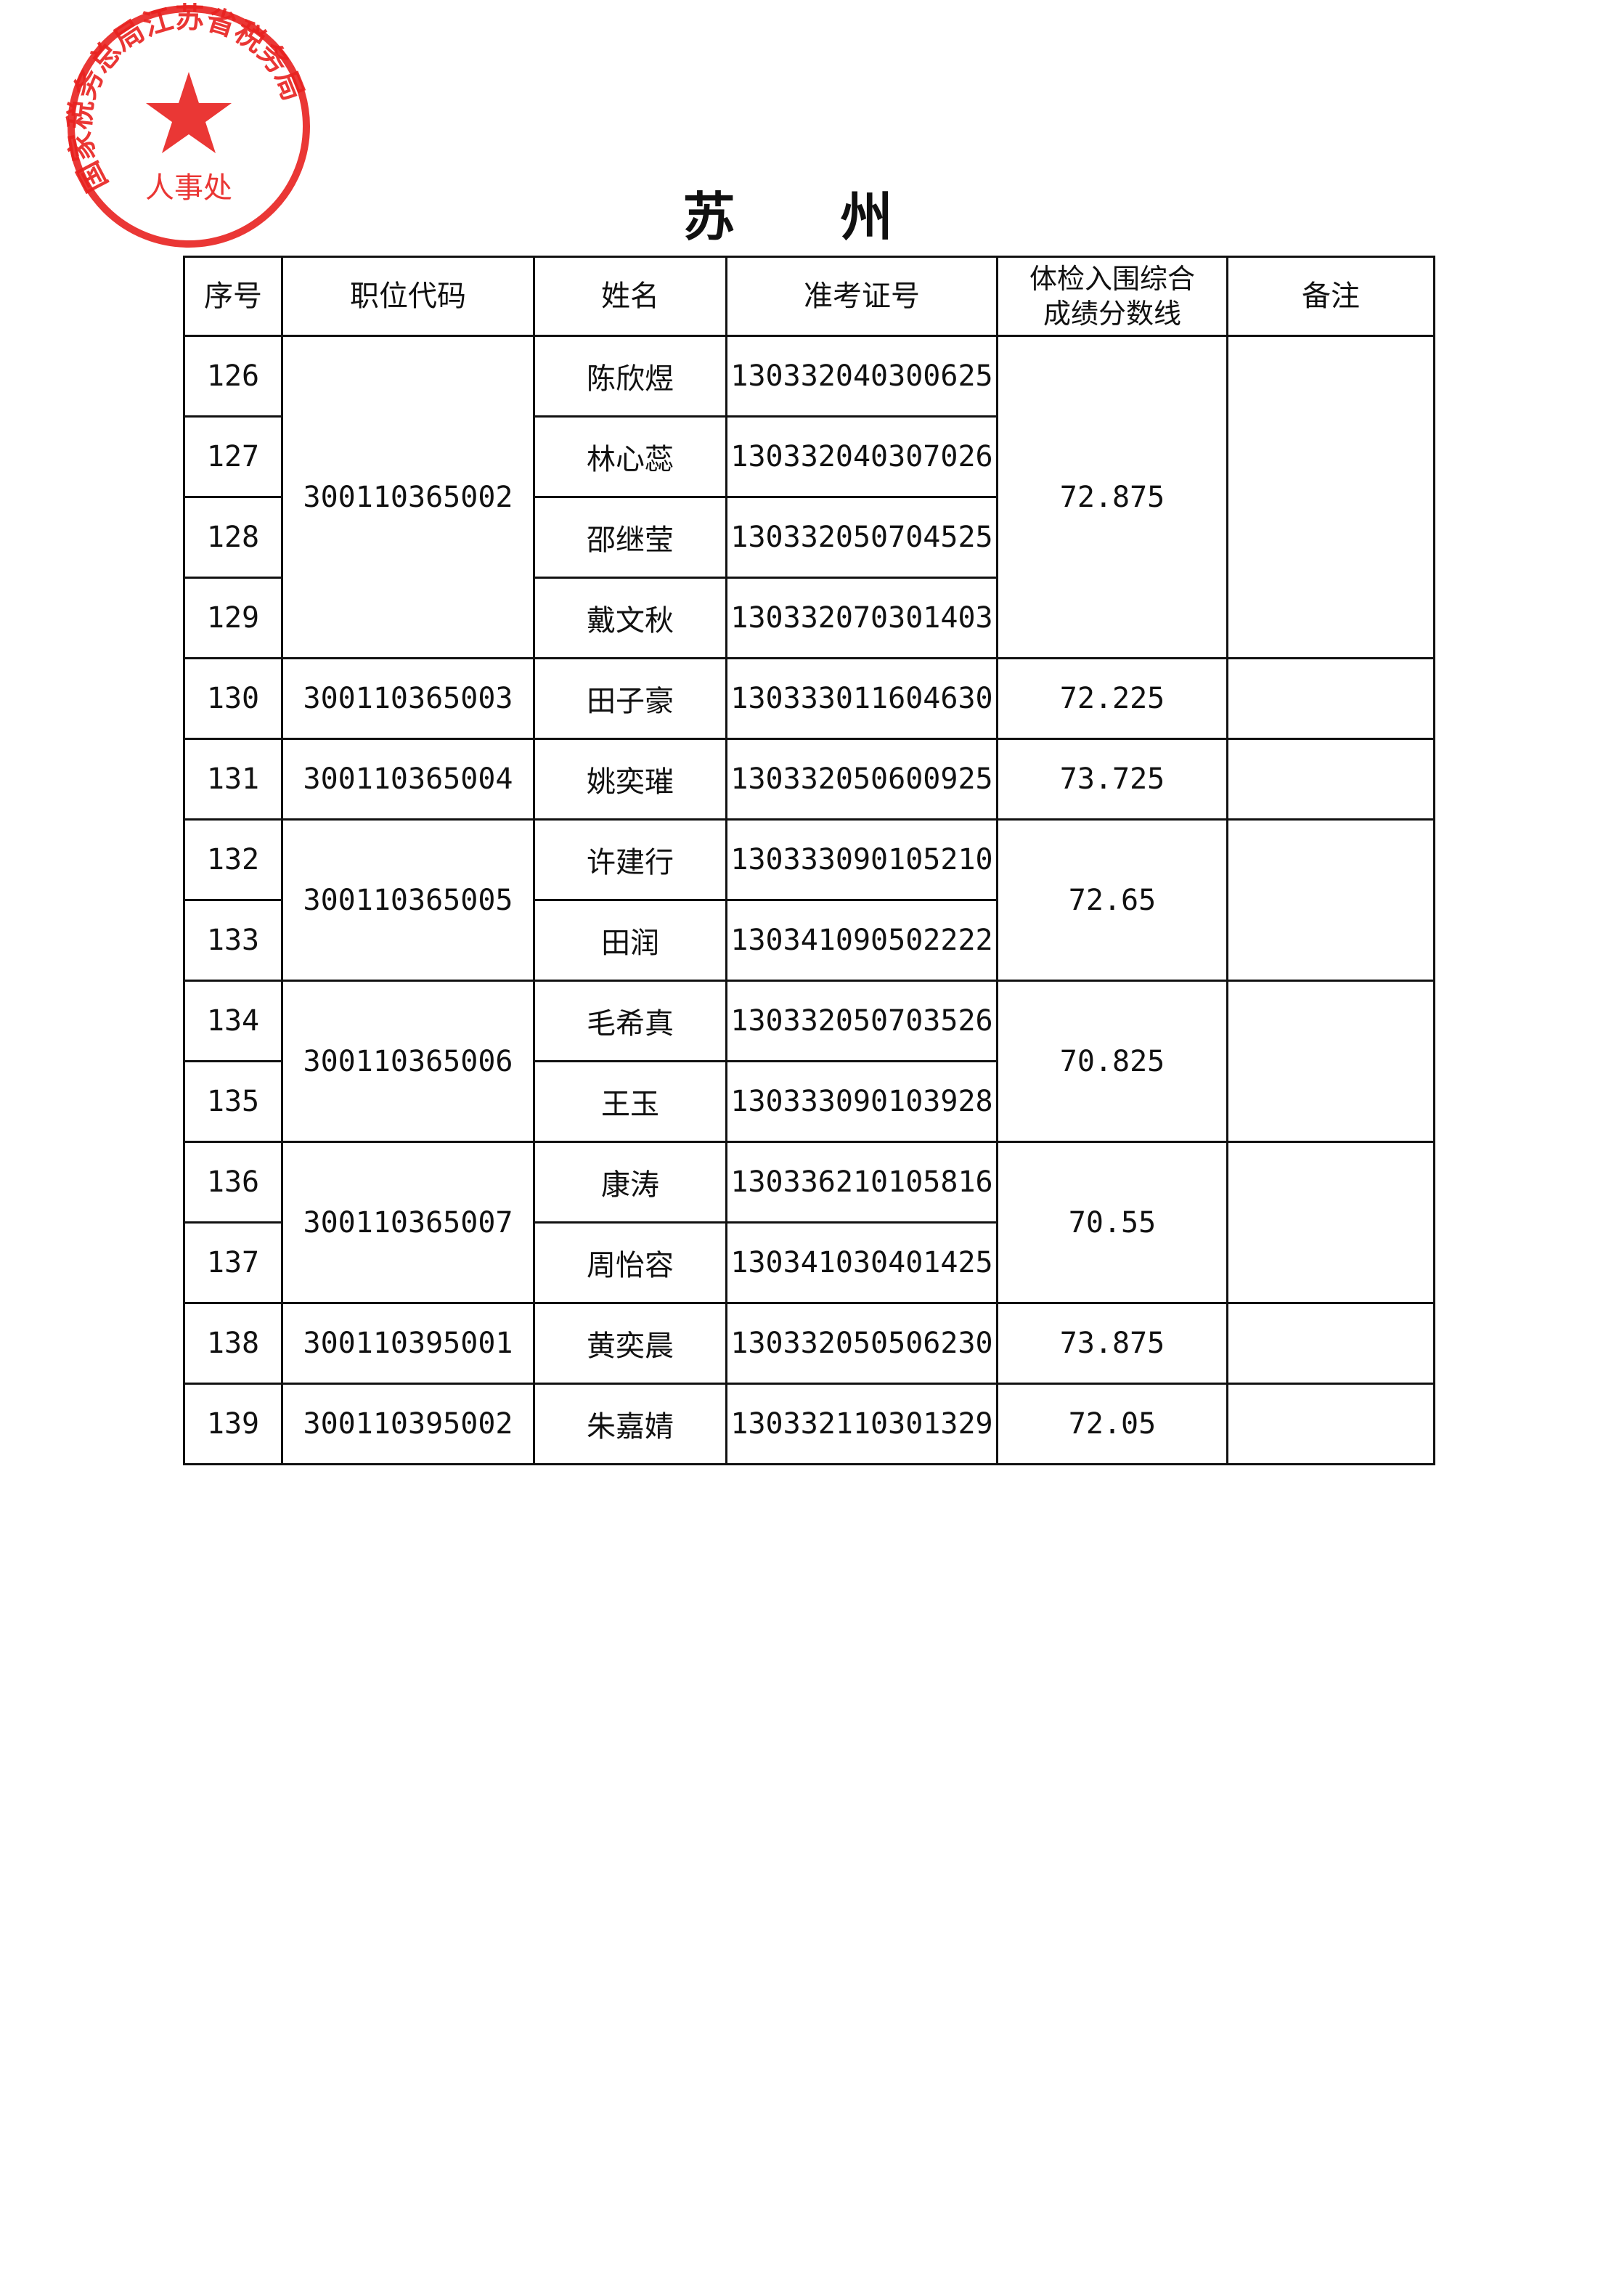  Describe the element at coordinates (189, 112) in the screenshot. I see `star-icon` at that location.